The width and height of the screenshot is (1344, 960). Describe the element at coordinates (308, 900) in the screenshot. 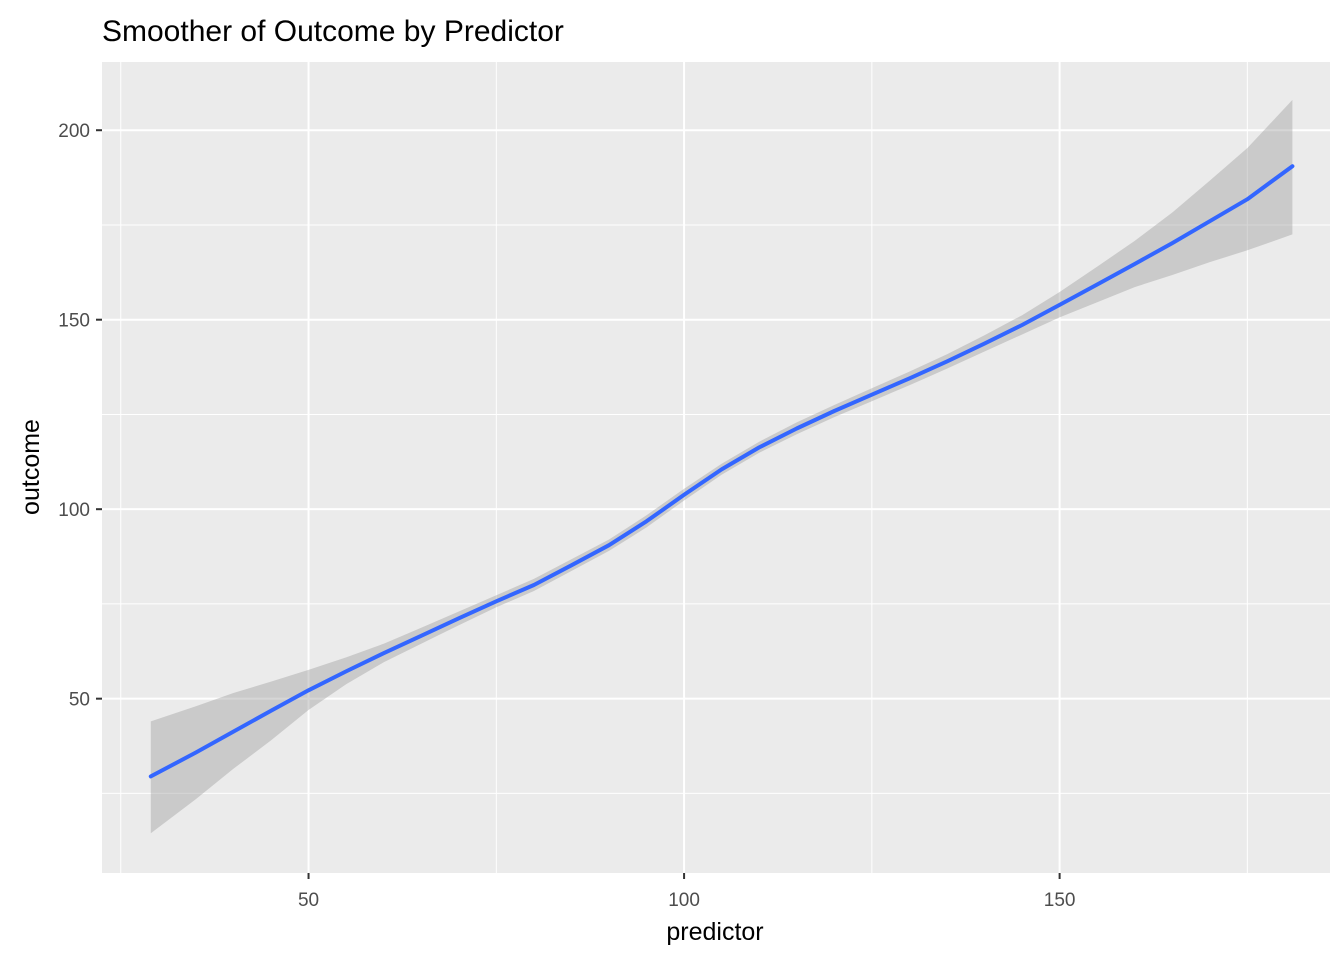

I see `x-tick-label: 50` at that location.